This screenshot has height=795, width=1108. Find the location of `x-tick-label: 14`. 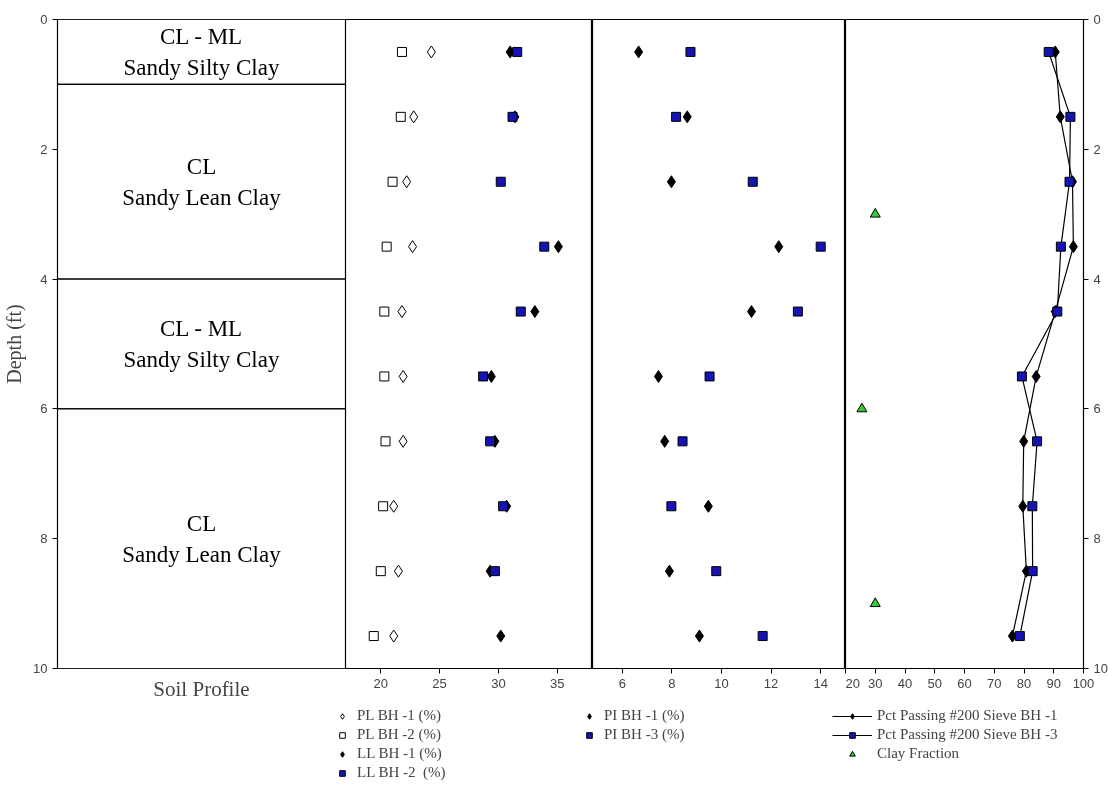

x-tick-label: 14 is located at coordinates (820, 683).